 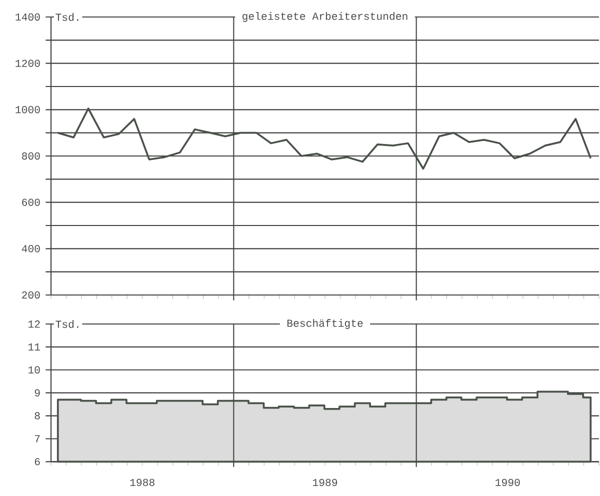 What do you see at coordinates (28, 110) in the screenshot?
I see `y-tick-label: 1000` at bounding box center [28, 110].